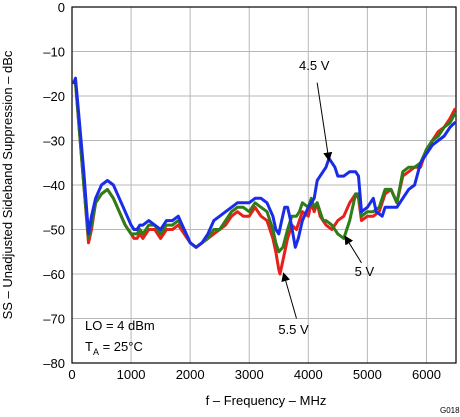 The height and width of the screenshot is (417, 460). I want to click on y-tick-label: –20, so click(54, 96).